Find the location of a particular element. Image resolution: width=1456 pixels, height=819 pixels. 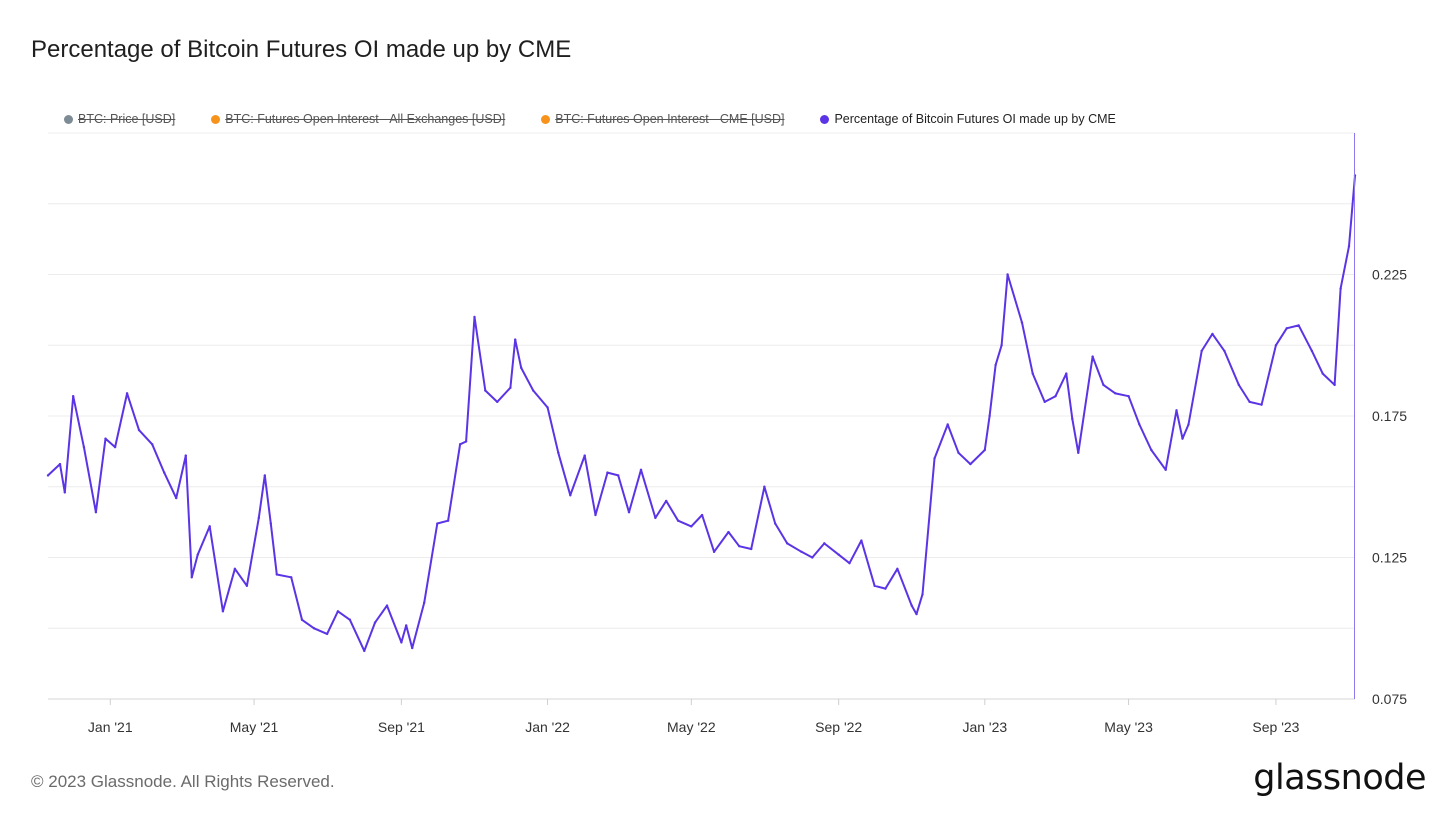

legend-item-btc-price: BTC: Price [USD] is located at coordinates (119, 119).